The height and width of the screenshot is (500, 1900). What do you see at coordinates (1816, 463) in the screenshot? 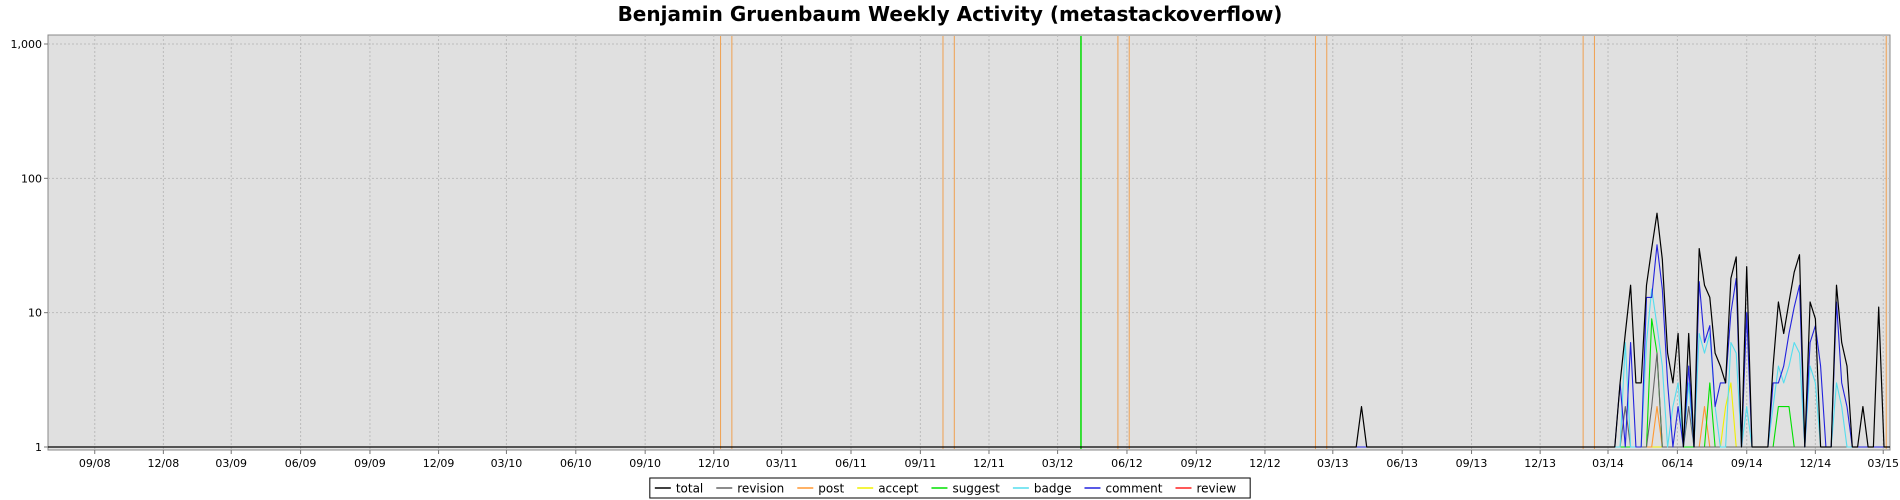
I see `x-tick-label: 12/14` at bounding box center [1816, 463].